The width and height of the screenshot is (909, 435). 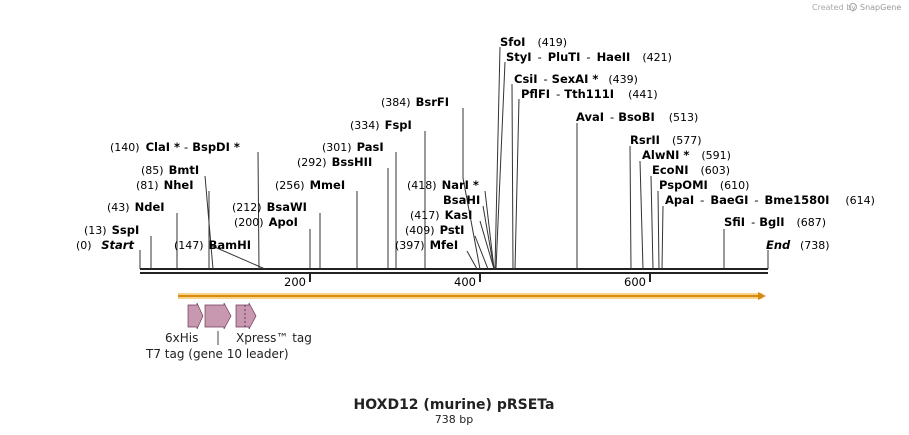 I want to click on site-bamhi: (147) BamHI, so click(x=212, y=245).